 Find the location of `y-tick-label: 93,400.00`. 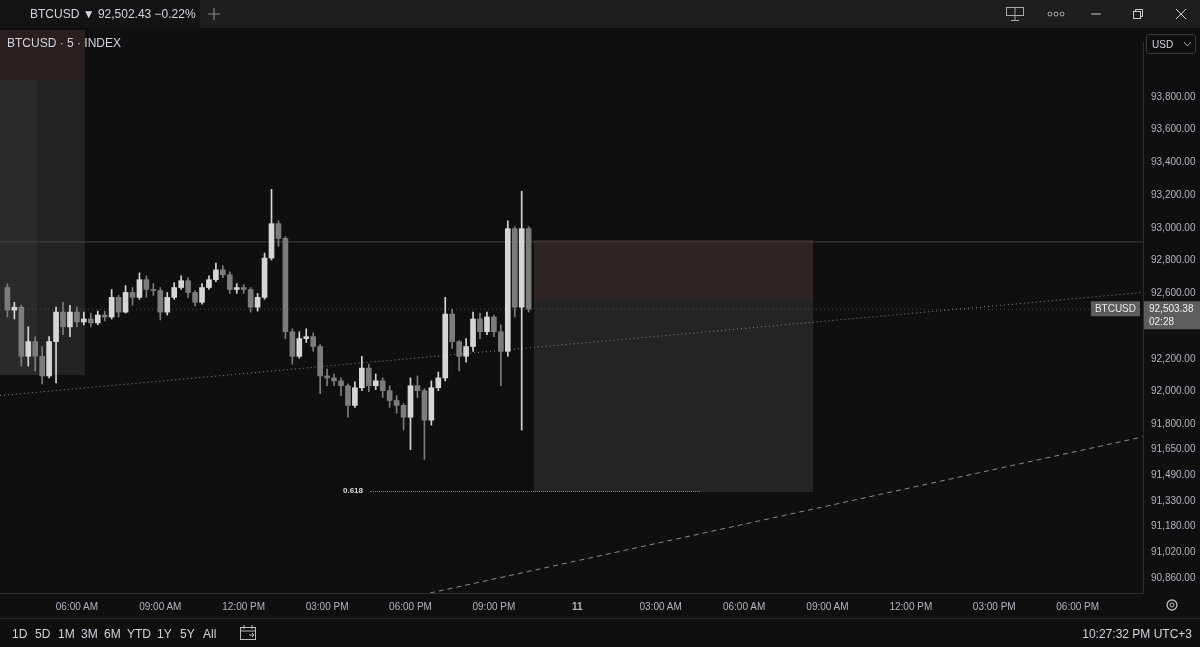

y-tick-label: 93,400.00 is located at coordinates (1173, 162).